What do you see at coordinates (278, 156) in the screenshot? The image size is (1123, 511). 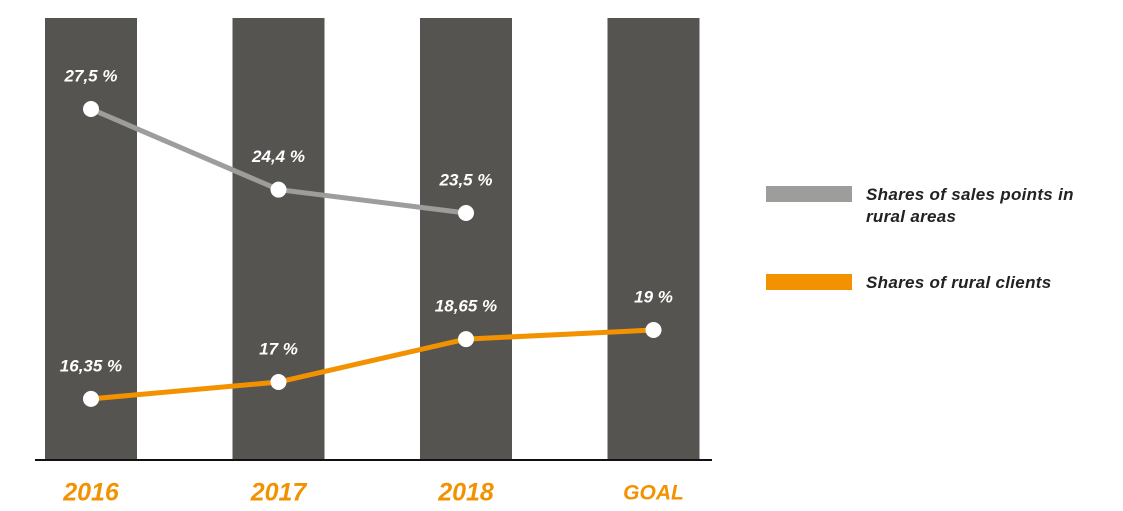 I see `value-label: 24,4 %` at bounding box center [278, 156].